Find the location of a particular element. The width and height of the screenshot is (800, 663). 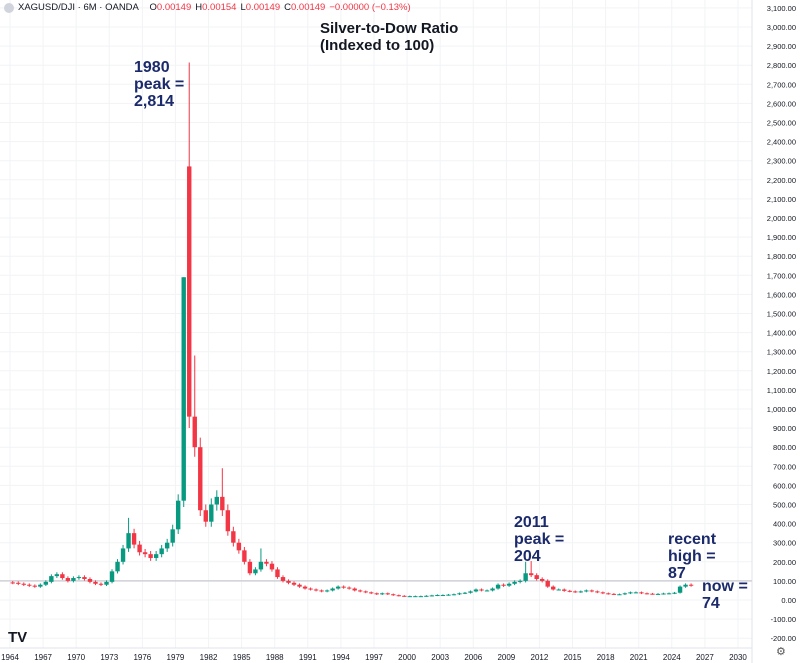

y-tick-label: 3,100.00 is located at coordinates (781, 8).